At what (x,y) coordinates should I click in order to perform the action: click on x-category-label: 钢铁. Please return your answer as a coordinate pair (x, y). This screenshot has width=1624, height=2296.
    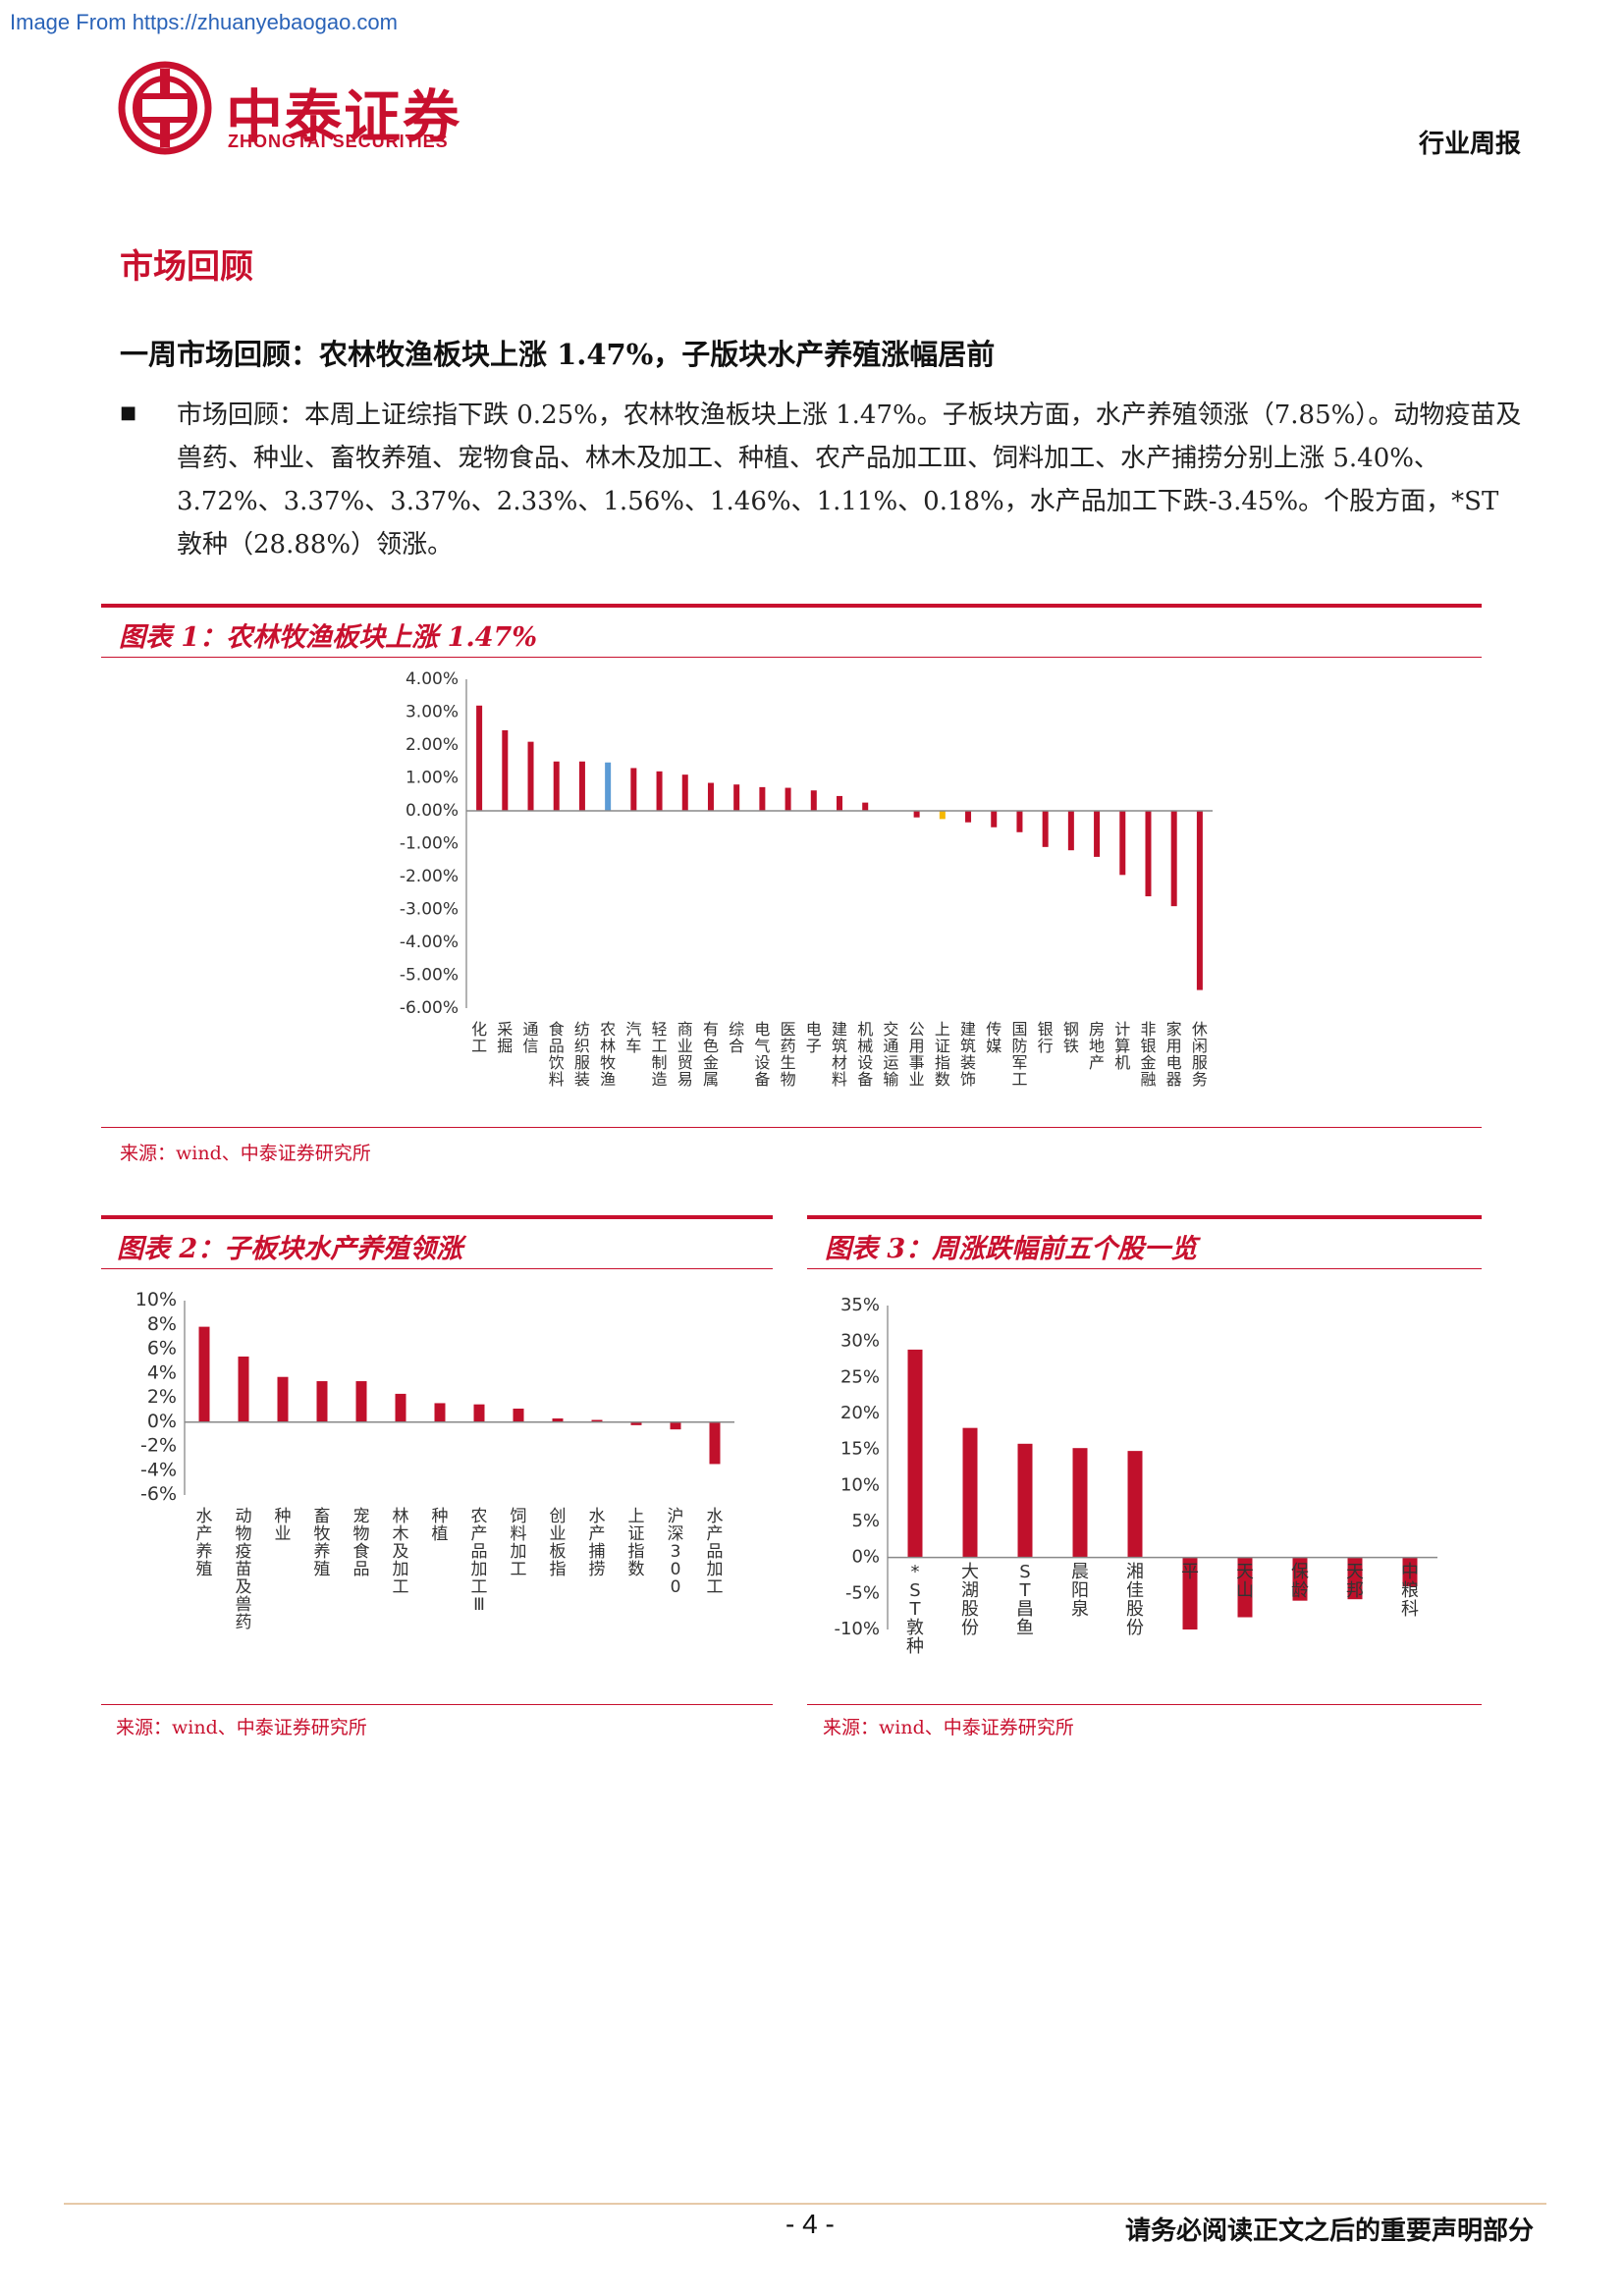
    Looking at the image, I should click on (1071, 1038).